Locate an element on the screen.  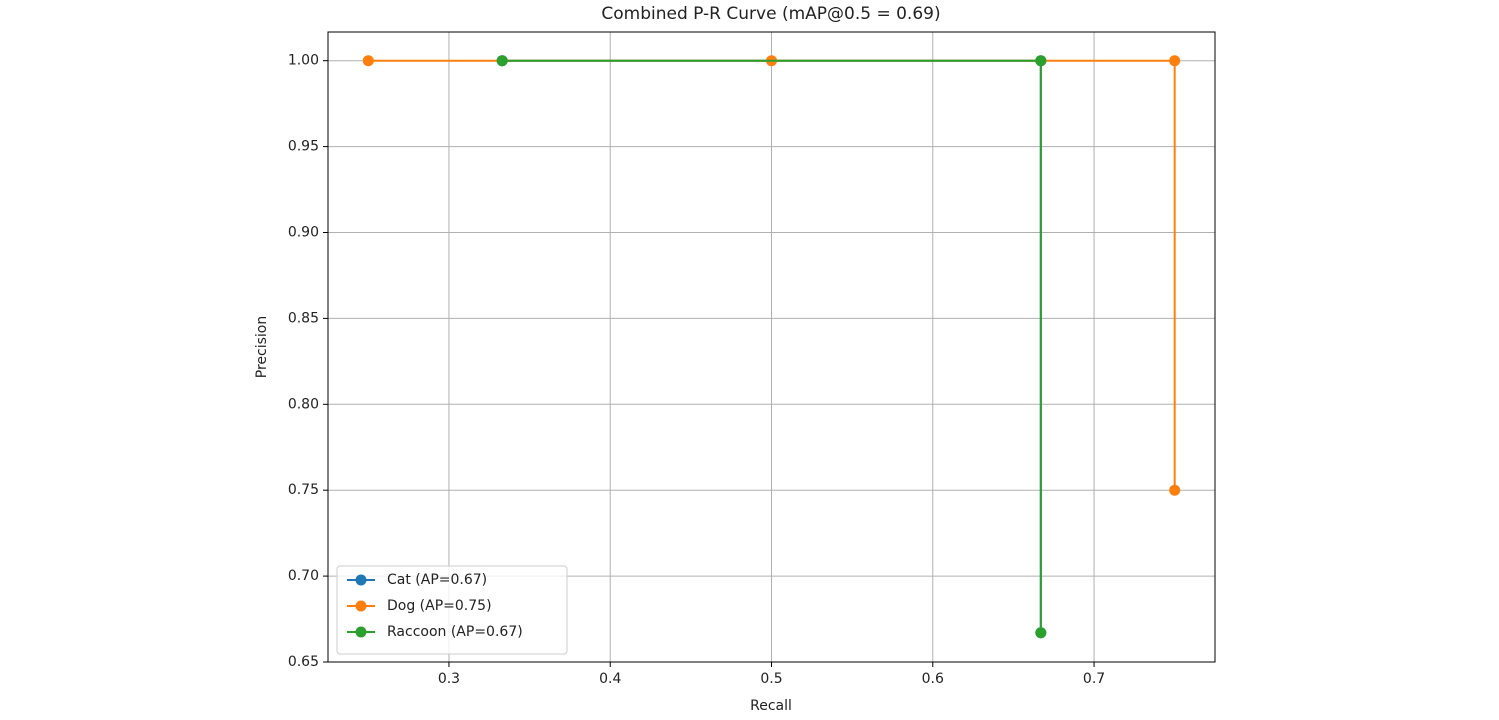
x-tick-label: 0.5 is located at coordinates (771, 679).